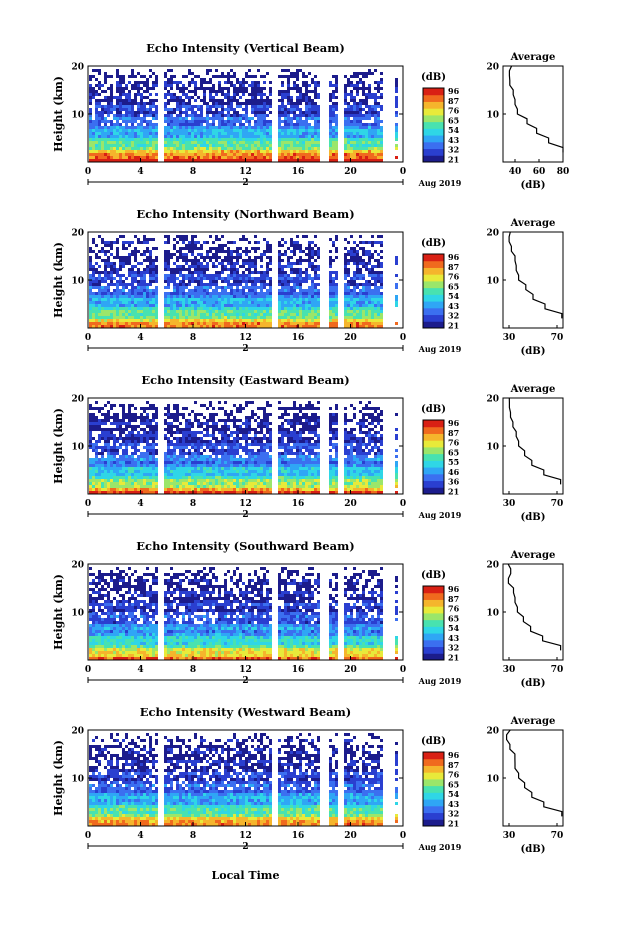 This screenshot has width=617, height=929. I want to click on y-tick-label: 10, so click(77, 282).